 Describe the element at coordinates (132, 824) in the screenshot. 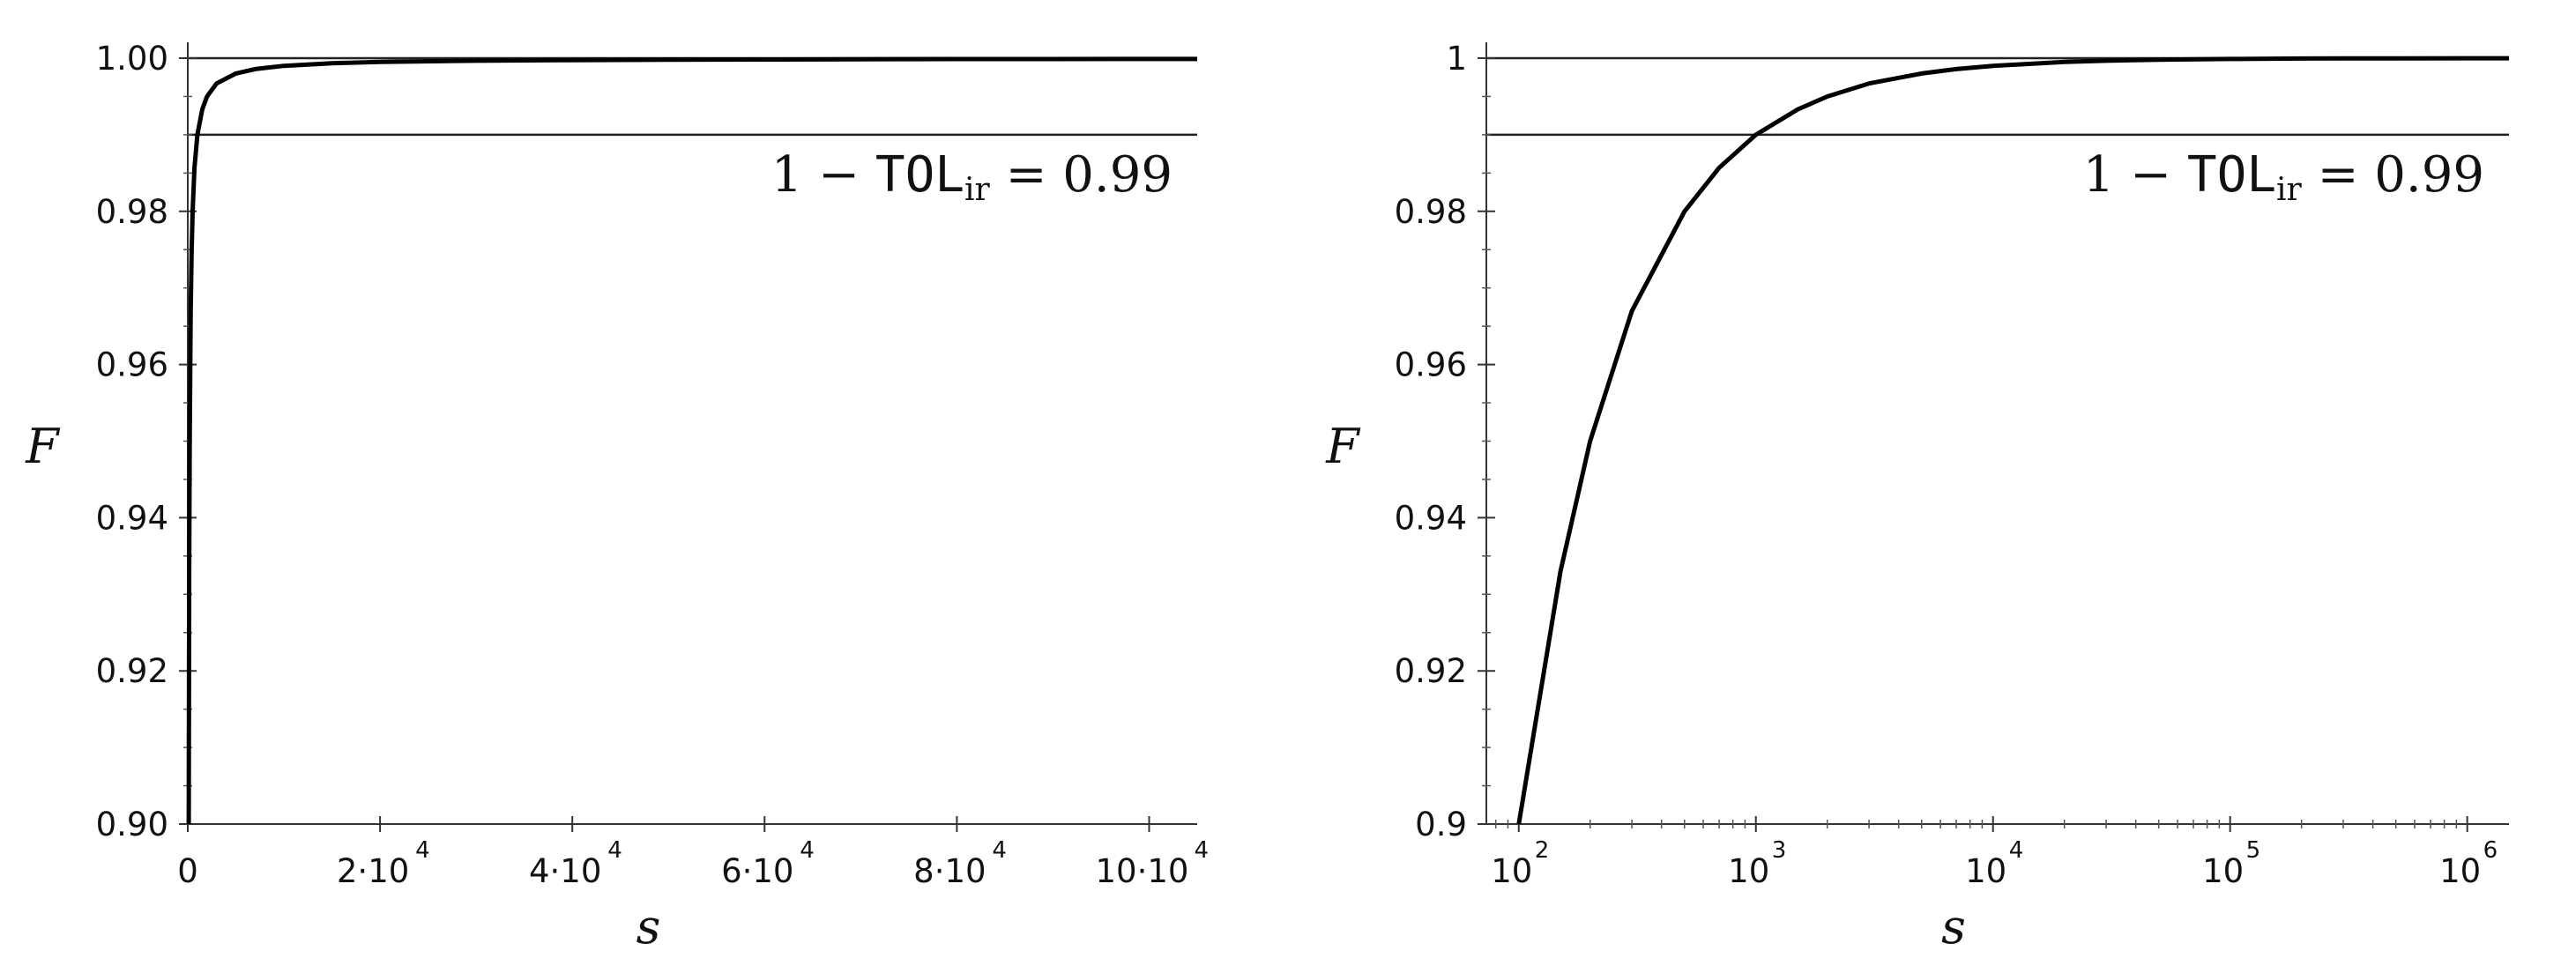

I see `y-tick-label: 0.90` at that location.